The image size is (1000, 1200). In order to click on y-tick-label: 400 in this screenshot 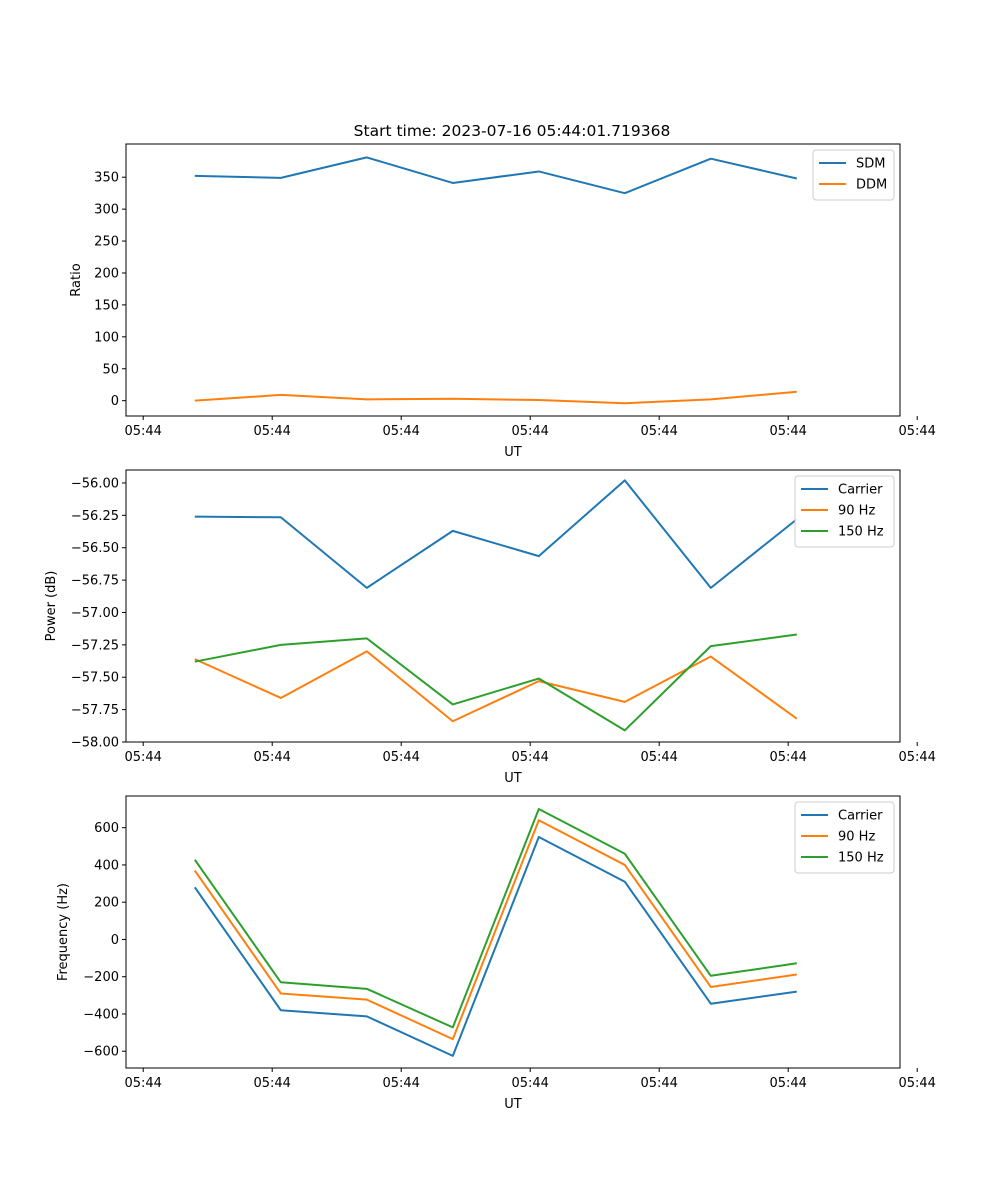, I will do `click(106, 865)`.